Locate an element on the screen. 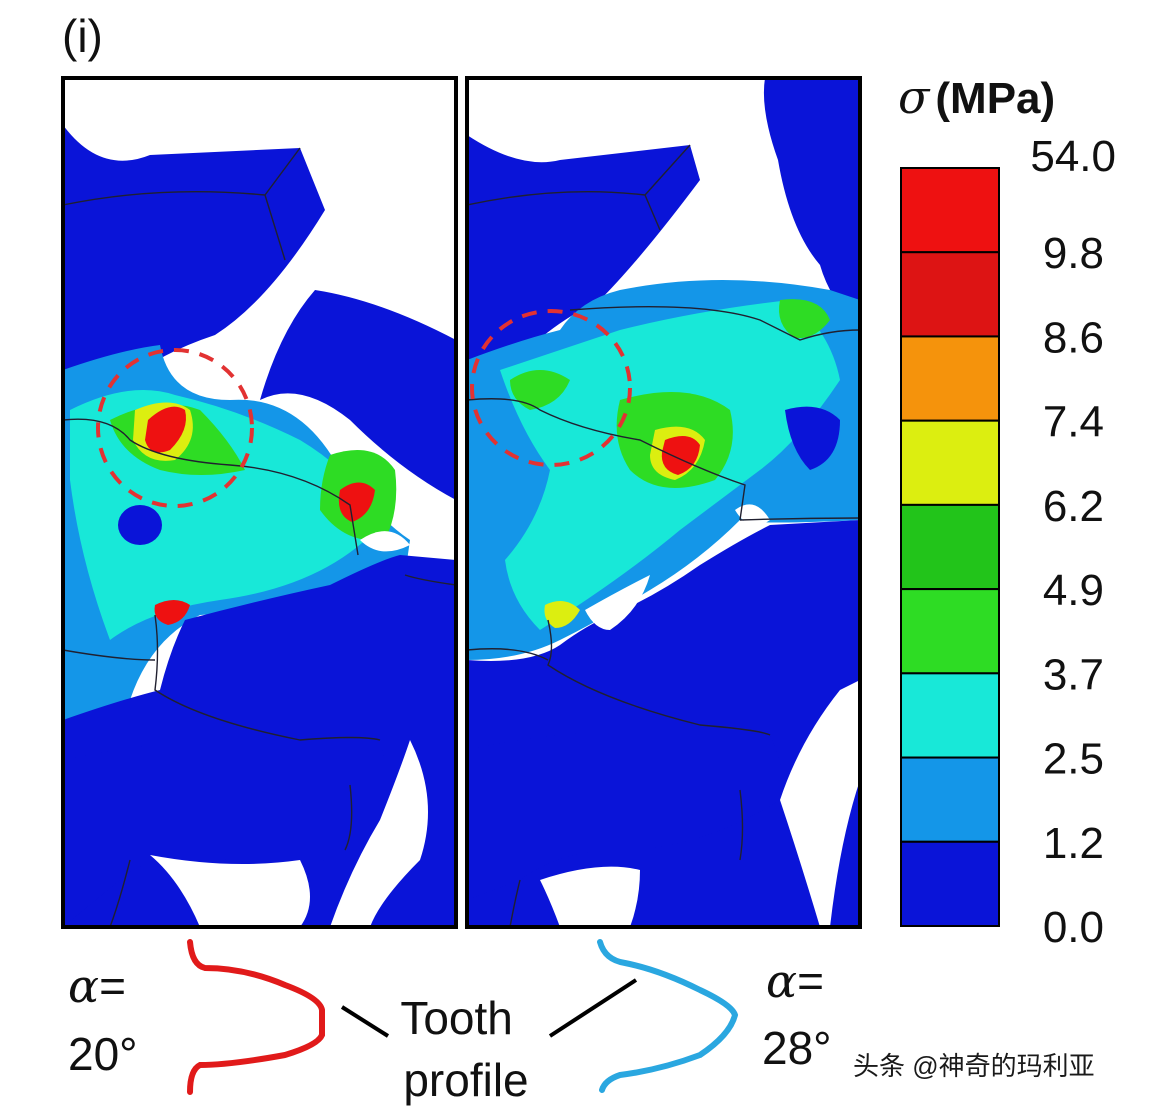 The width and height of the screenshot is (1152, 1106). right-green-top is located at coordinates (804, 319).